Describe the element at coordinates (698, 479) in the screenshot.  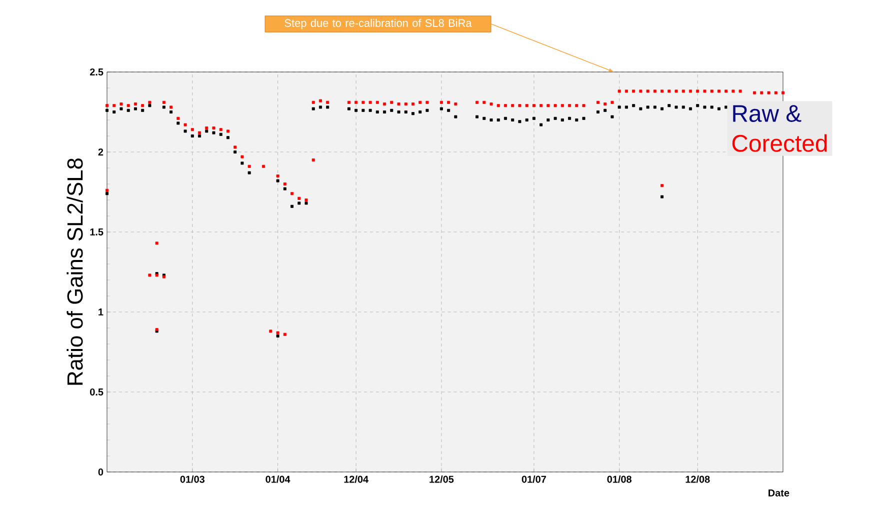
I see `x-tick-label: 12/08` at that location.